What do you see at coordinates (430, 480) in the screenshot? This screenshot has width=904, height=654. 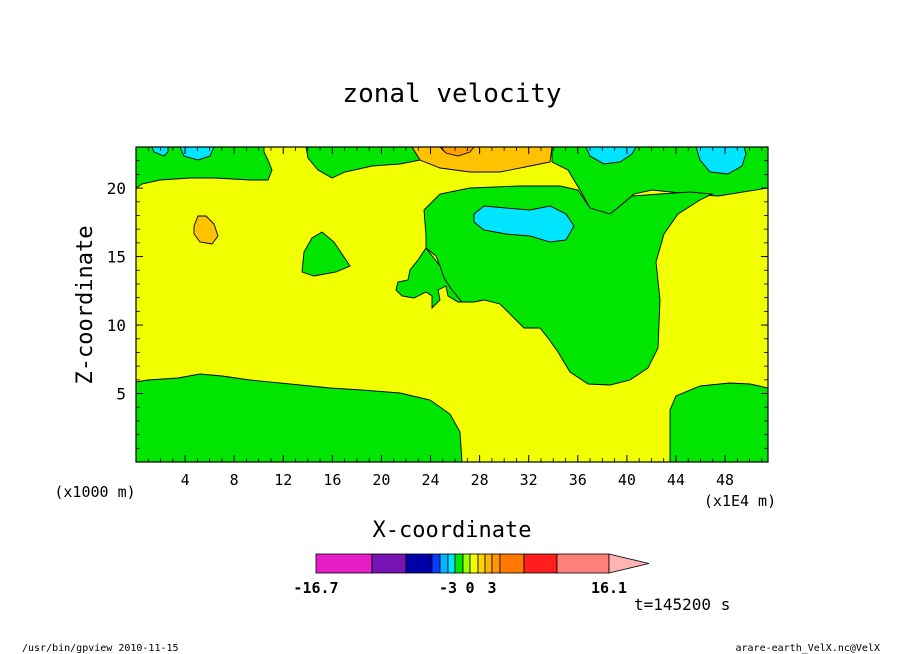 I see `x-tick-label: 24` at bounding box center [430, 480].